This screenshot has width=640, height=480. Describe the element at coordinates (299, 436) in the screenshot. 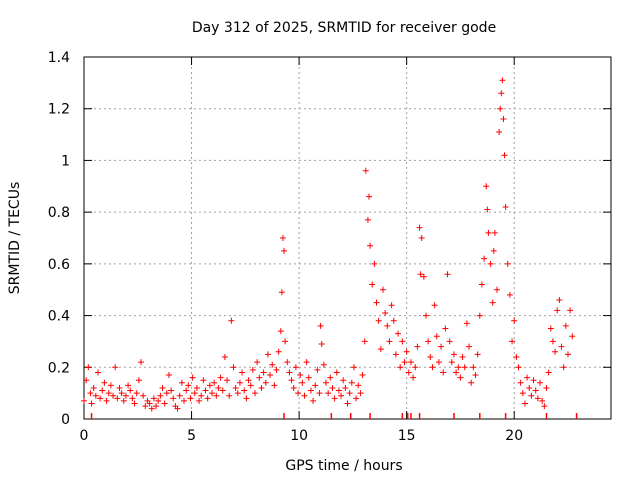

I see `x-tick-label: 10` at that location.